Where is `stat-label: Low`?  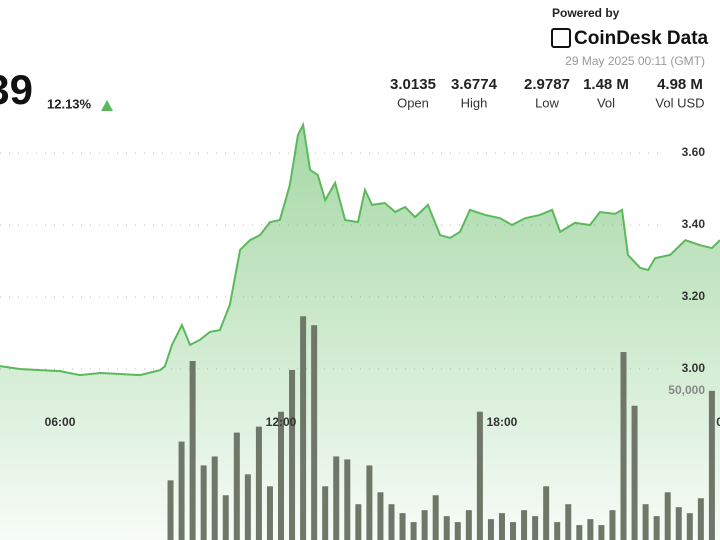
stat-label: Low is located at coordinates (547, 102).